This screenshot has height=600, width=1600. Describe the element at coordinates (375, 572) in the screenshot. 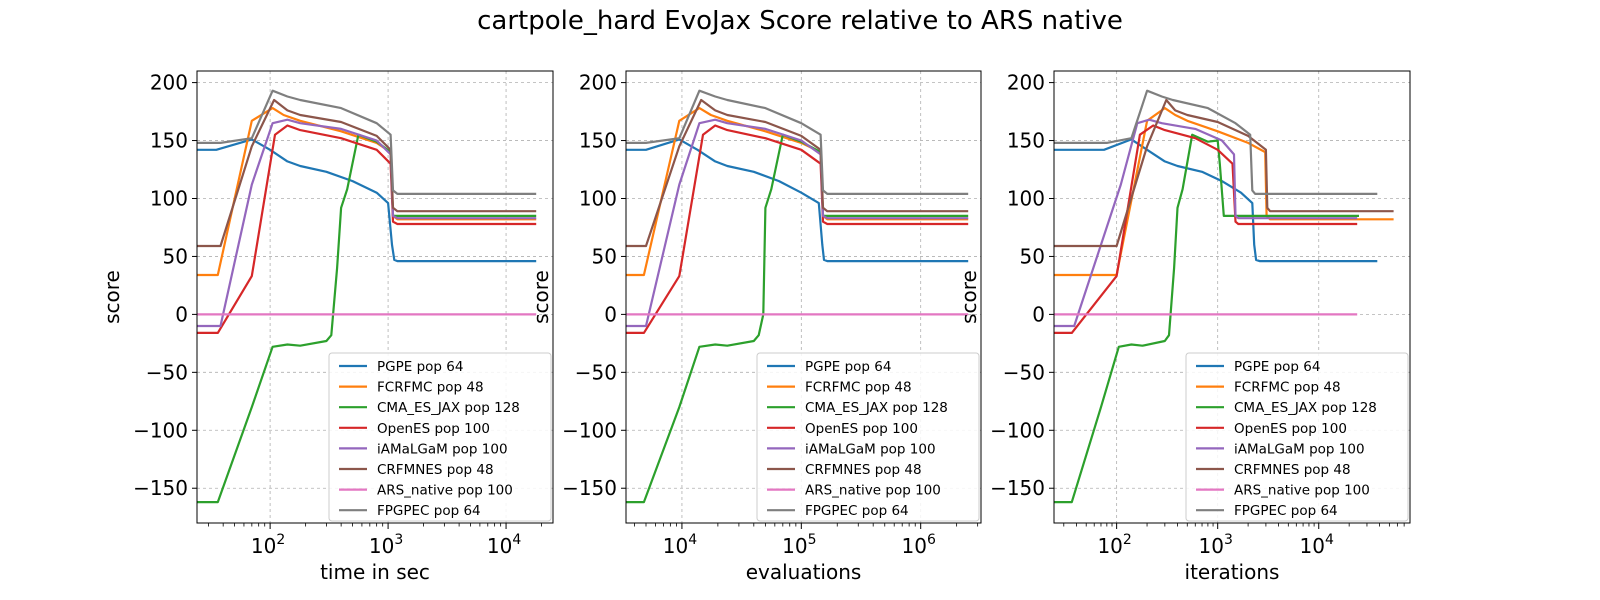

I see `x-axis-label: time in sec` at that location.